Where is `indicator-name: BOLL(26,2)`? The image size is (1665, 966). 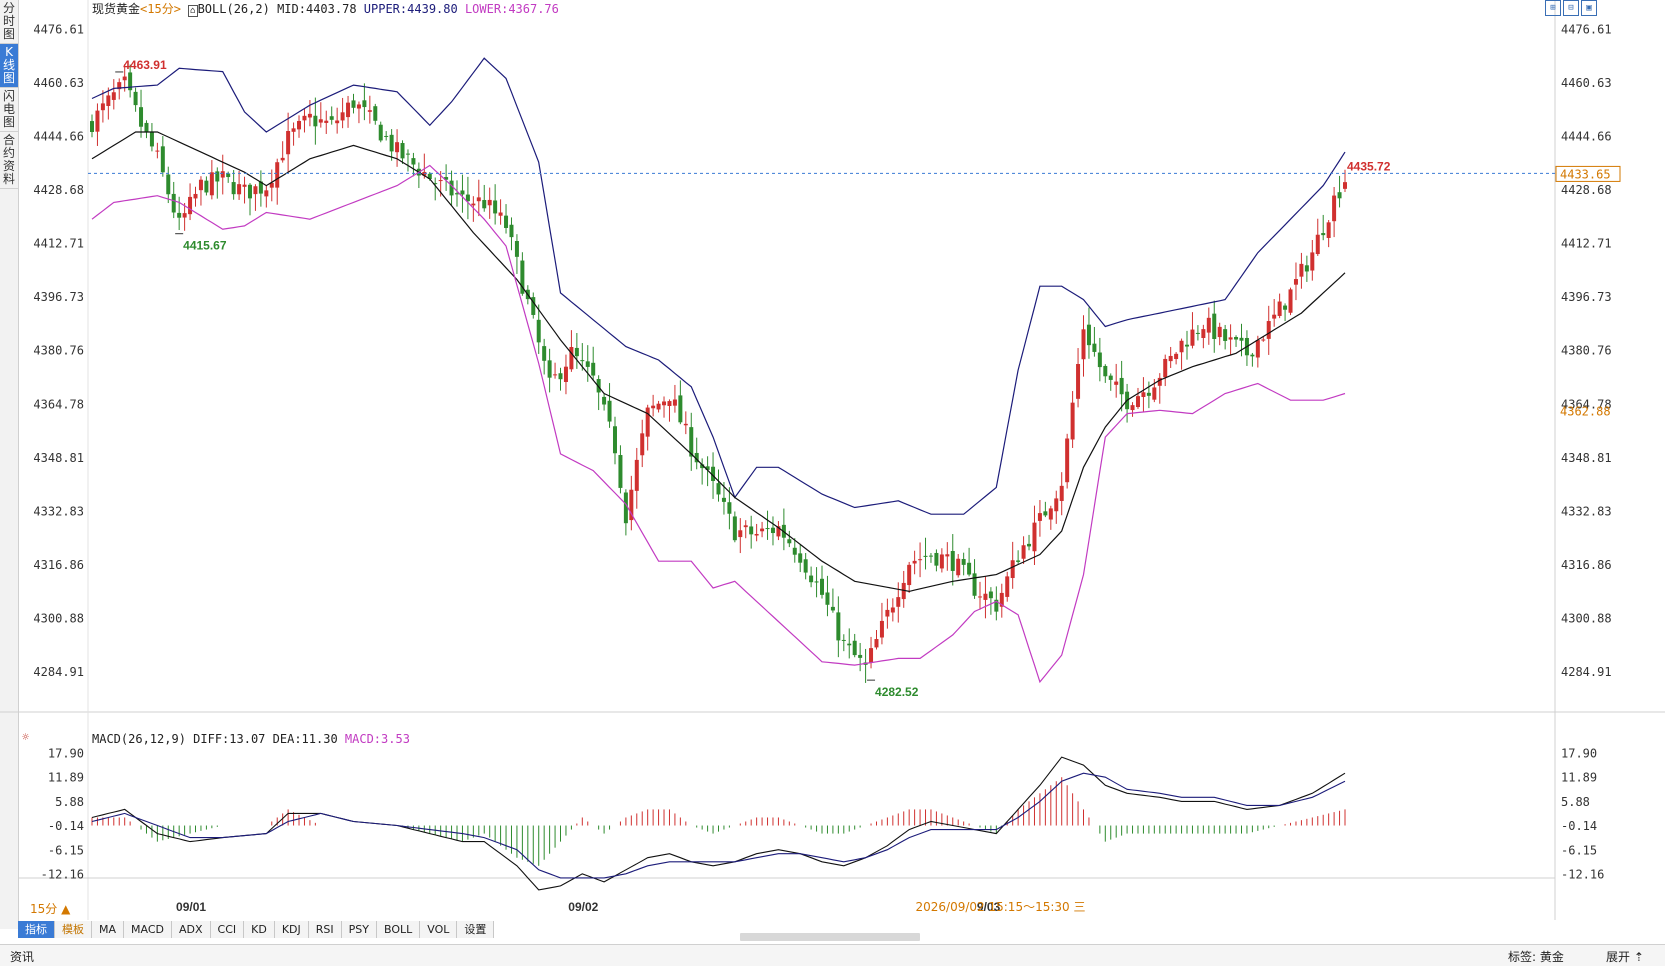 indicator-name: BOLL(26,2) is located at coordinates (233, 9).